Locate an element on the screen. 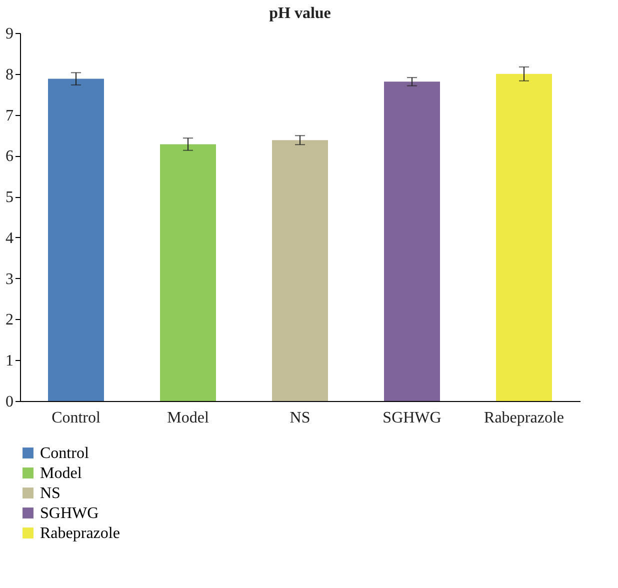 The height and width of the screenshot is (588, 618). x-tick-label: NS is located at coordinates (300, 418).